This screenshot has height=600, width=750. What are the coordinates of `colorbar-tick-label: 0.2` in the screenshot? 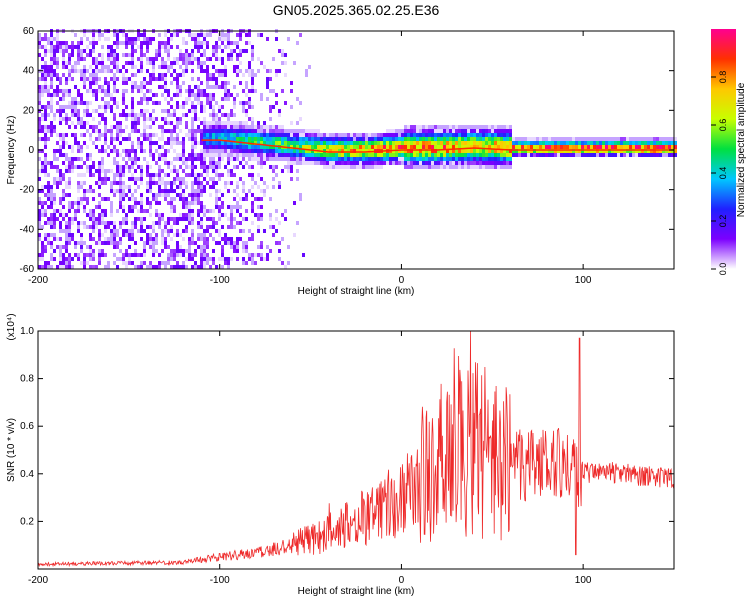 It's located at (723, 221).